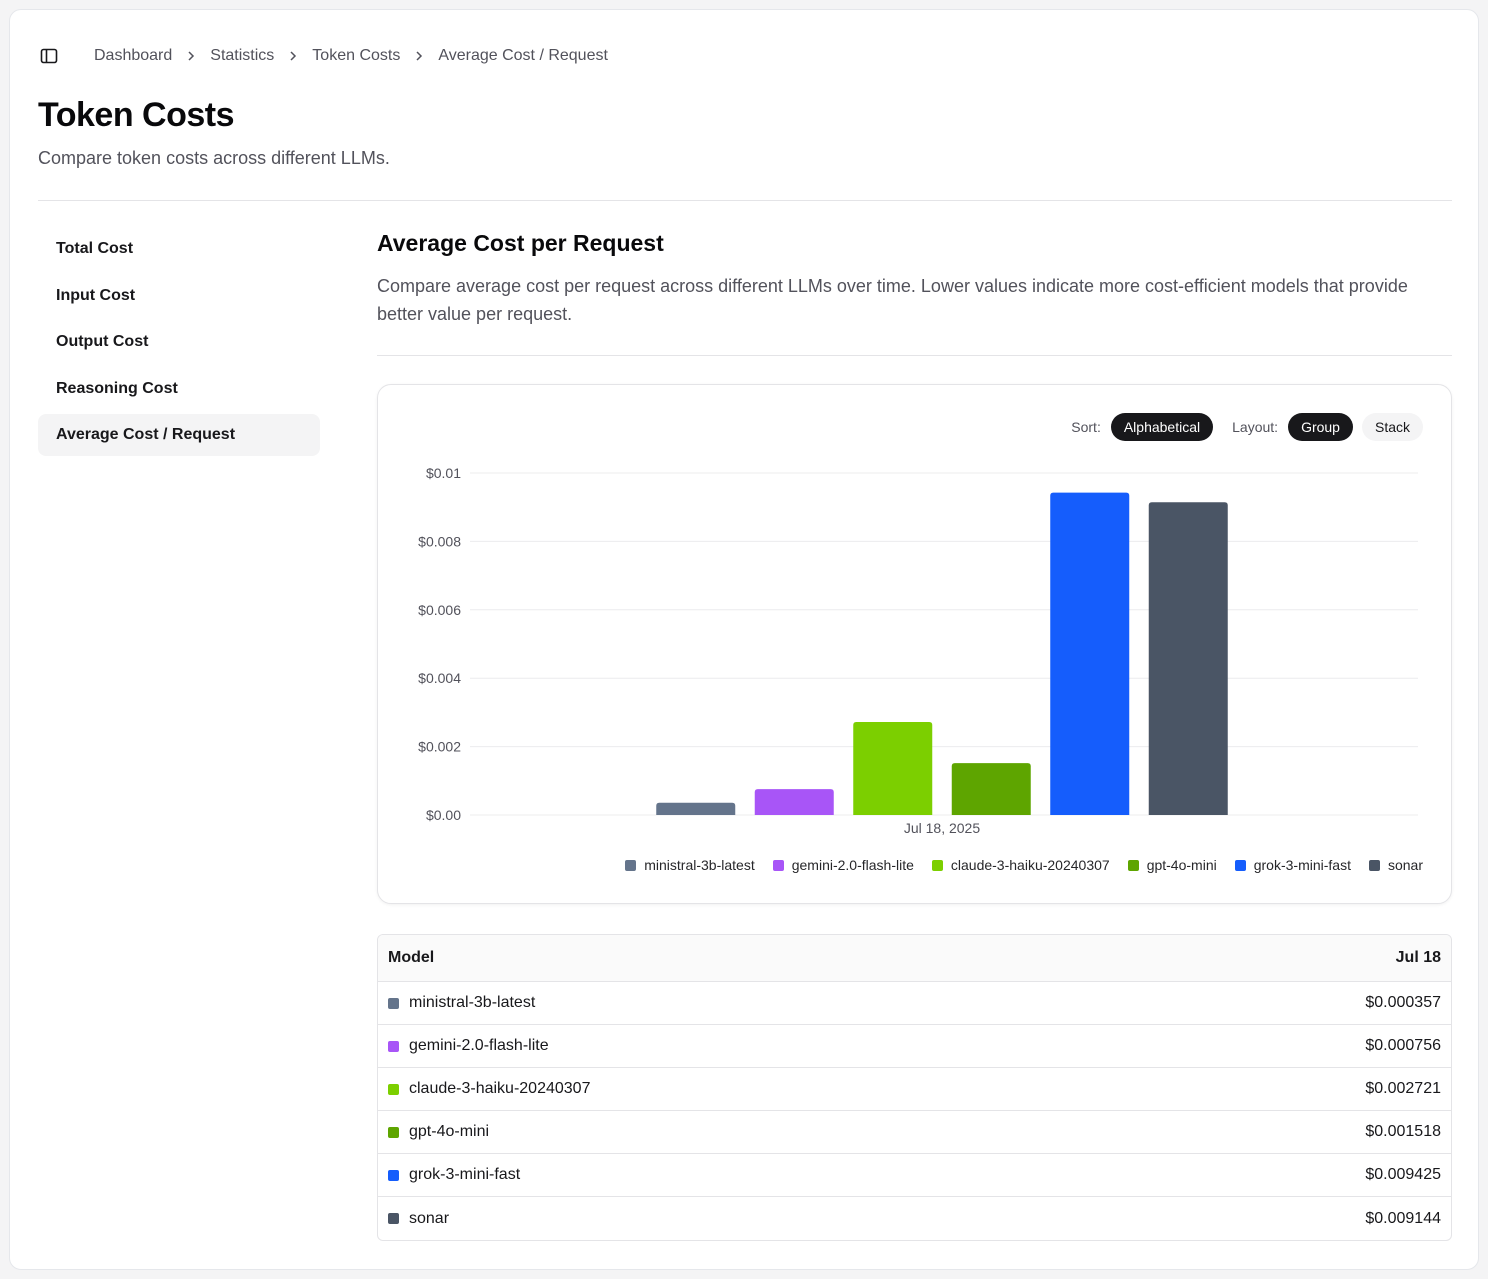  What do you see at coordinates (429, 1218) in the screenshot?
I see `model-name: sonar` at bounding box center [429, 1218].